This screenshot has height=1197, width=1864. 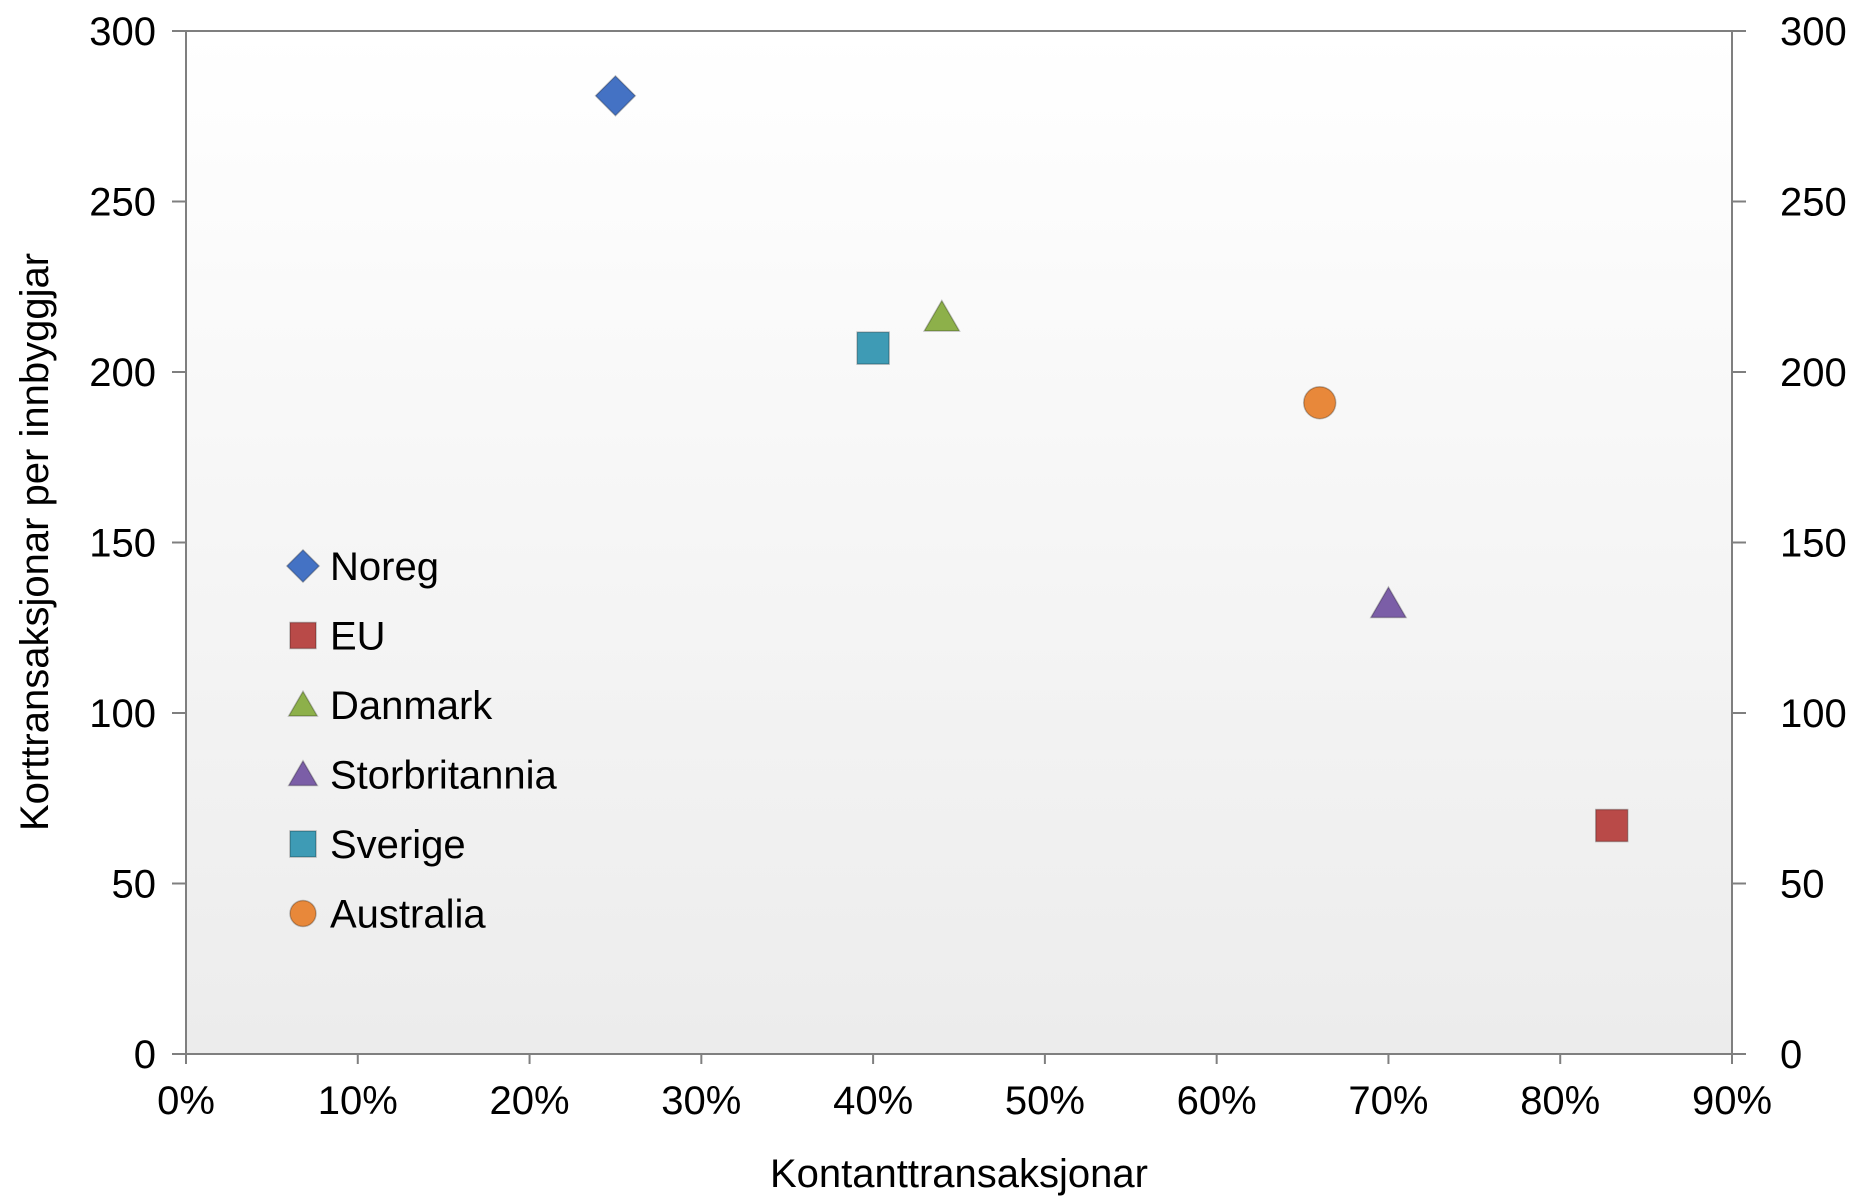 I want to click on legend-label: Australia, so click(x=408, y=915).